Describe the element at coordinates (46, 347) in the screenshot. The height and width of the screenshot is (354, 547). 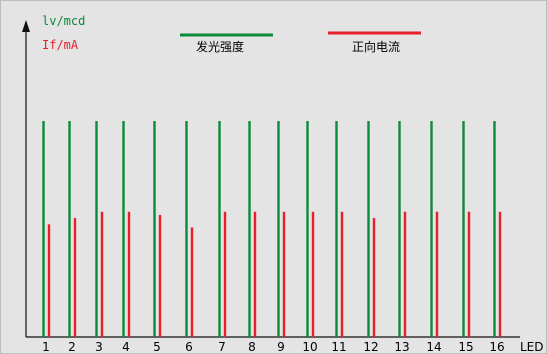
I see `x-tick-label-1: 1` at that location.